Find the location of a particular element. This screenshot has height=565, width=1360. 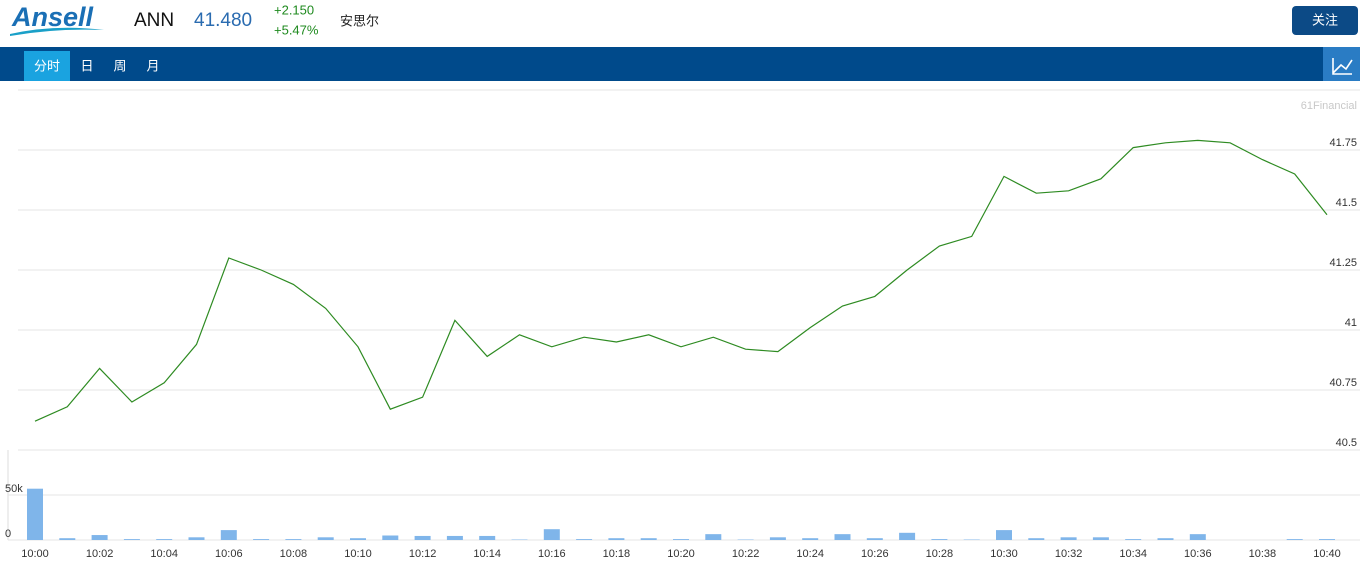

change-pct: +5.47% is located at coordinates (296, 29).